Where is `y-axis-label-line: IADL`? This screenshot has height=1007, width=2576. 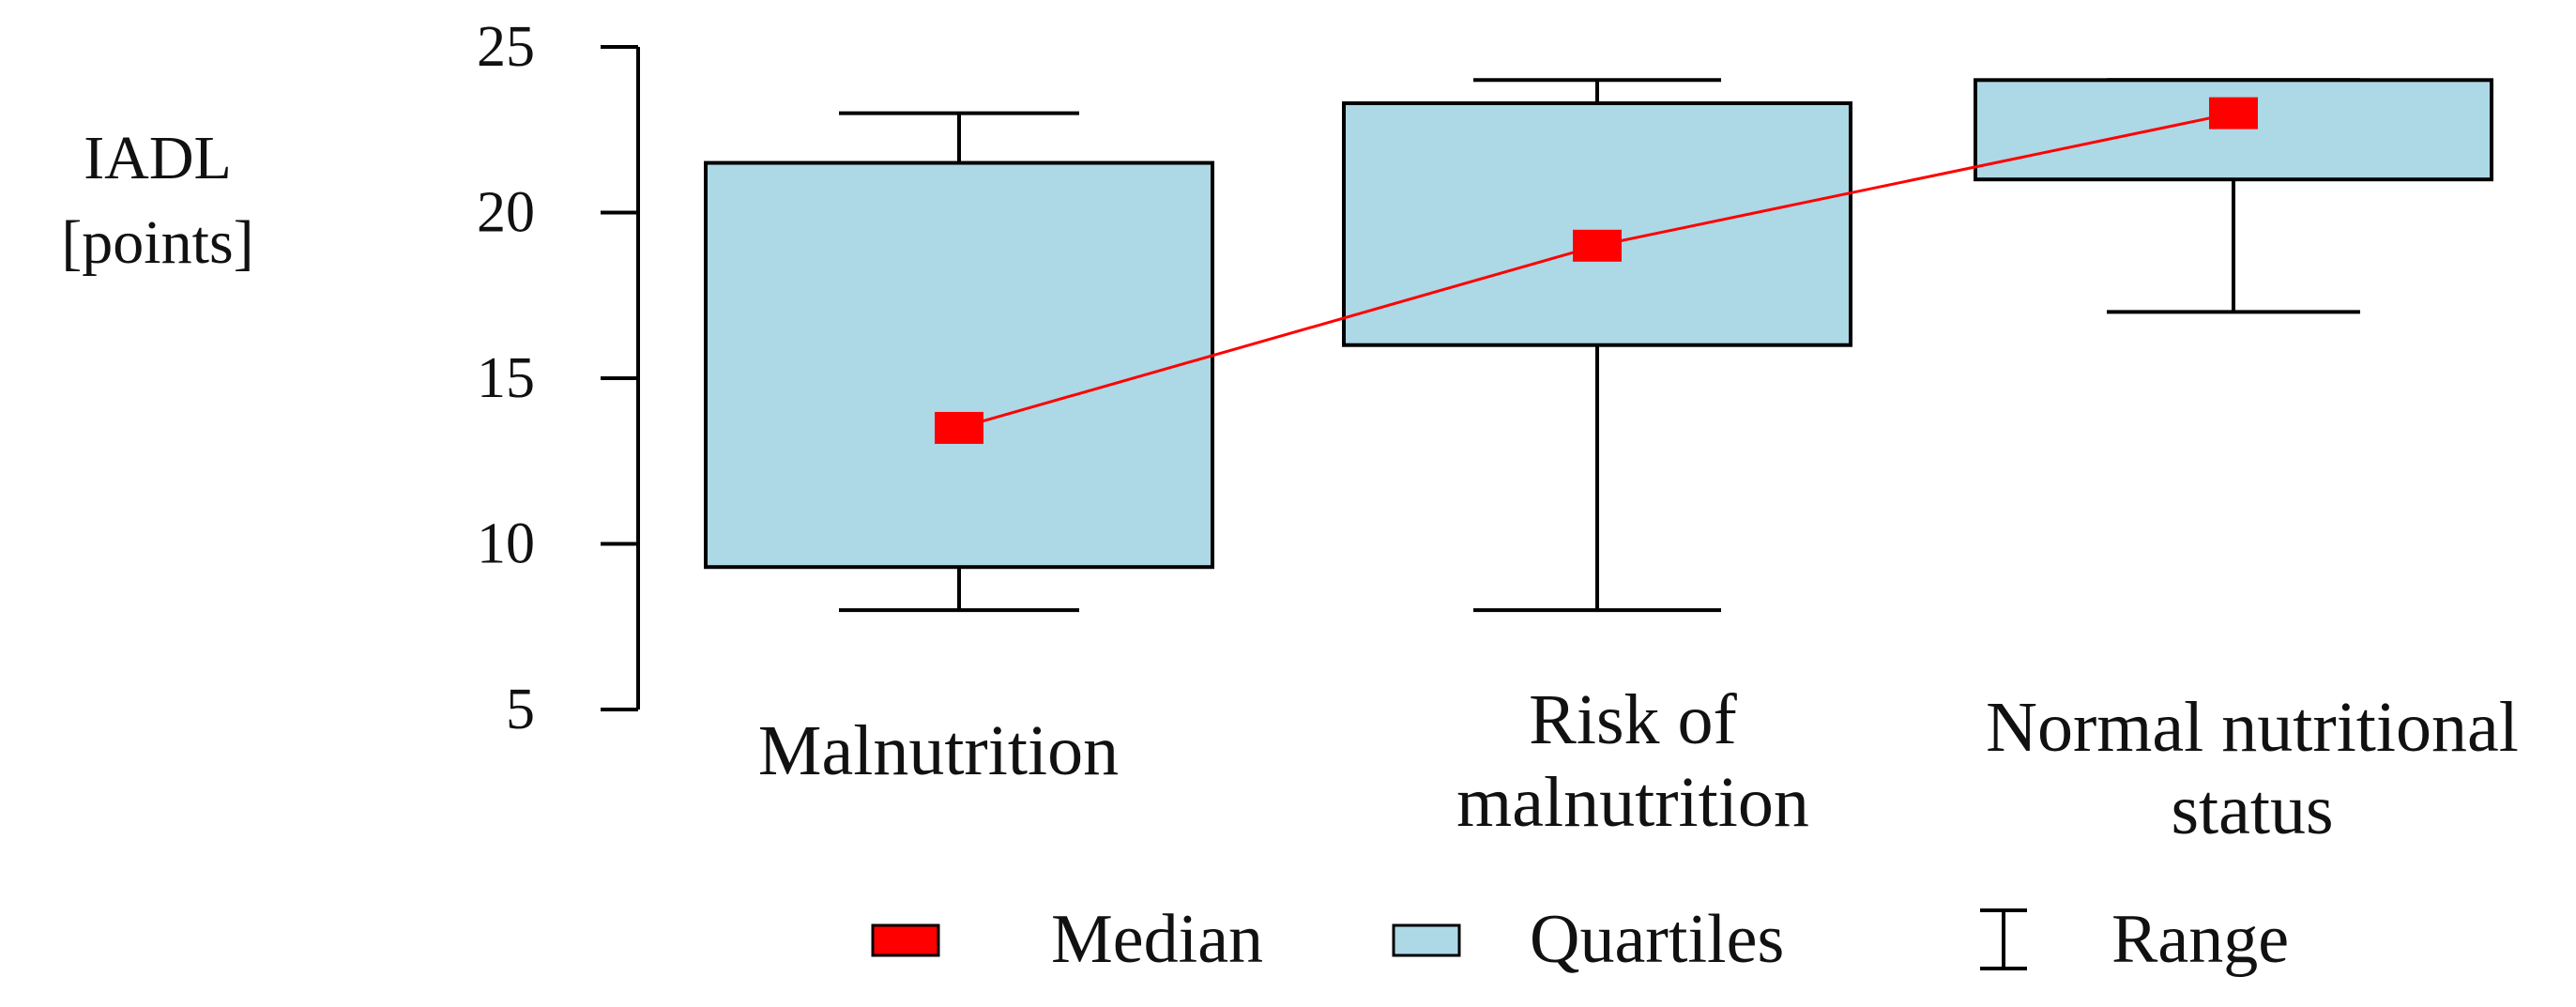 y-axis-label-line: IADL is located at coordinates (158, 158).